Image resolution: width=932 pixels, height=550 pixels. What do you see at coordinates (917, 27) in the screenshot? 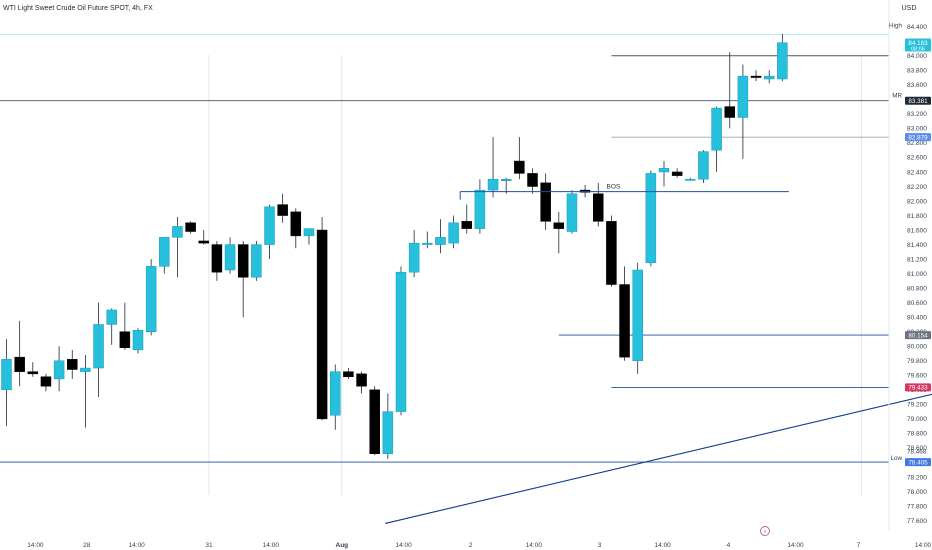
I see `price-tick-label: 84.400` at bounding box center [917, 27].